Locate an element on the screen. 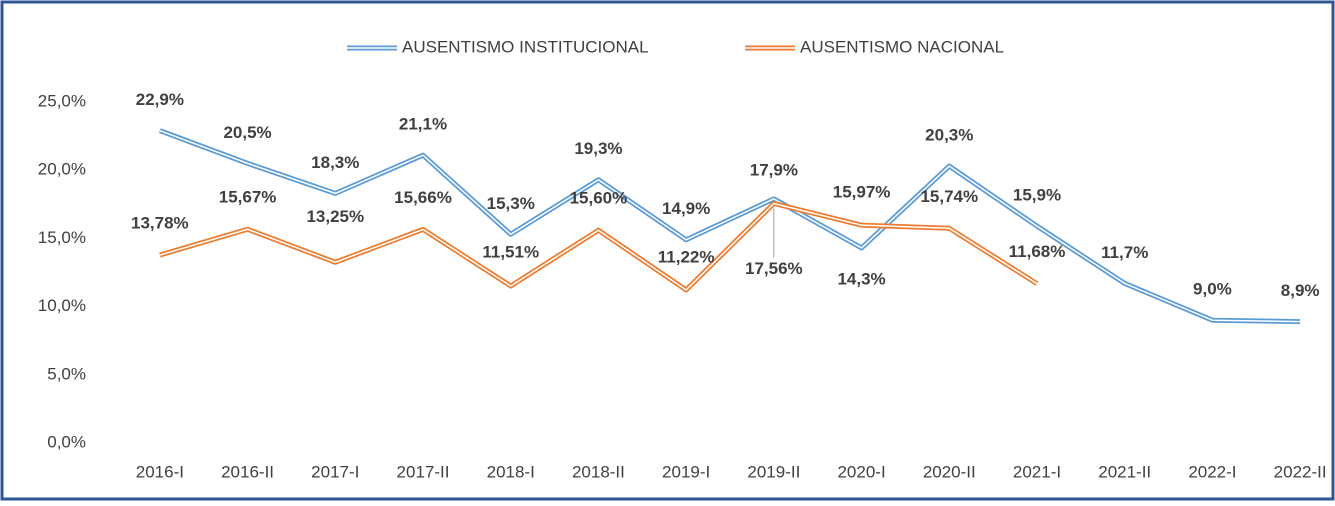  x-tick-label: 2022-I is located at coordinates (1212, 471).